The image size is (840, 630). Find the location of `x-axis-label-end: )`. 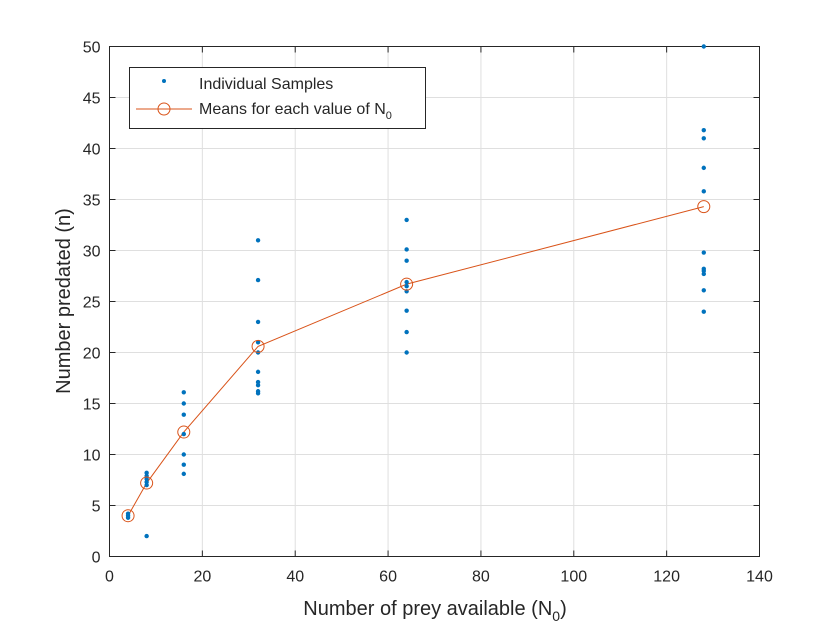

x-axis-label-end: ) is located at coordinates (563, 609).